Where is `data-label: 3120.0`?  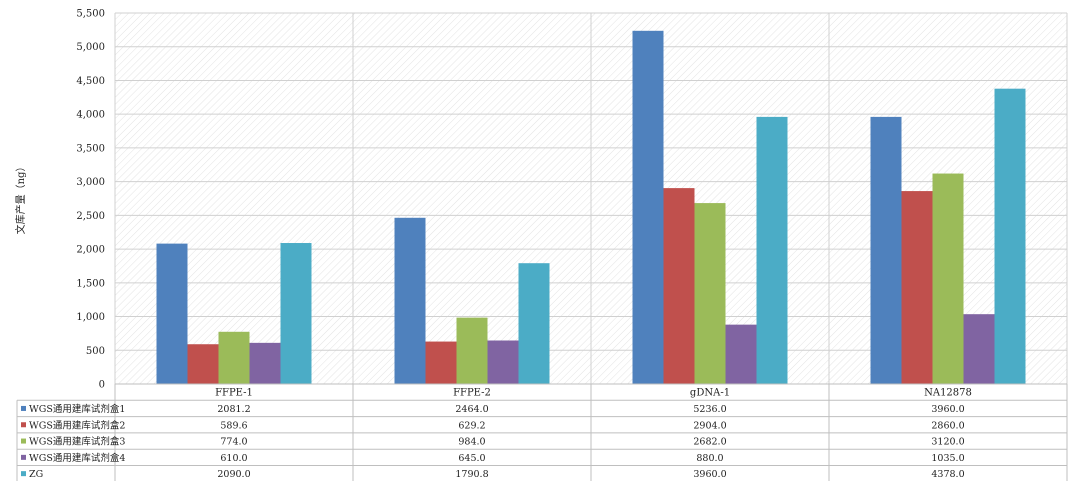 data-label: 3120.0 is located at coordinates (947, 442).